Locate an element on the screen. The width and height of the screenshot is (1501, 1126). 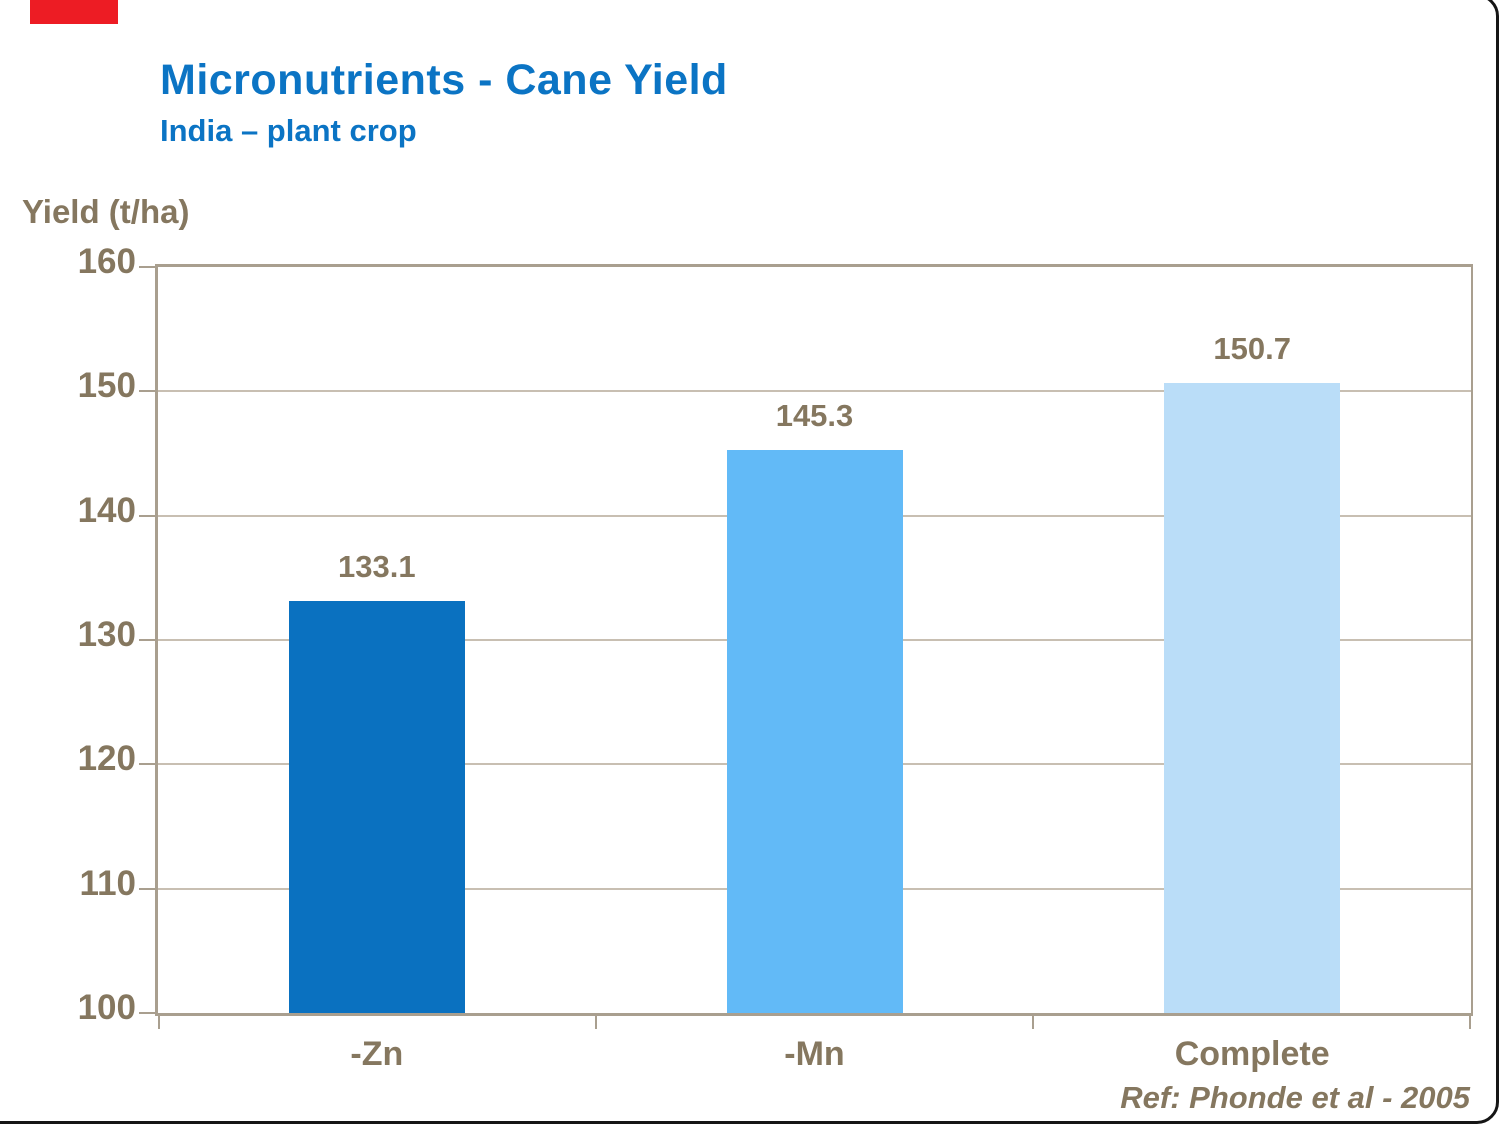
bar-mn is located at coordinates (814, 731).